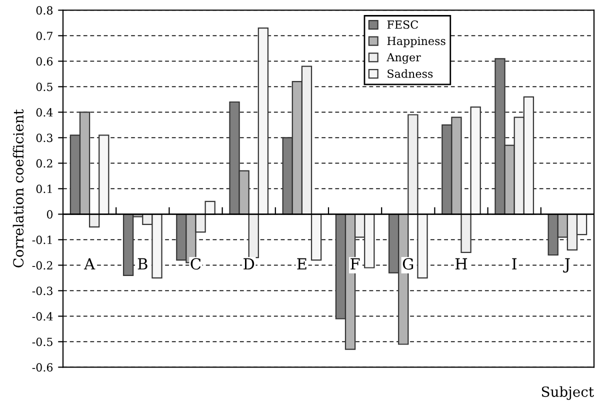  I want to click on y-tick-label: 0.7, so click(44, 36).